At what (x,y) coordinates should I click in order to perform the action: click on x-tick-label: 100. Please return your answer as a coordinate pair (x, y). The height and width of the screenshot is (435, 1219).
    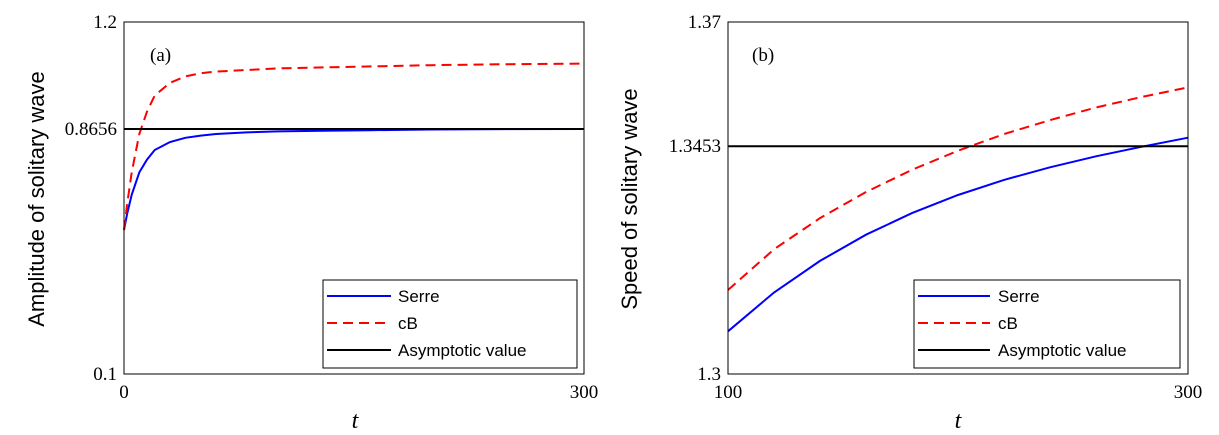
    Looking at the image, I should click on (728, 392).